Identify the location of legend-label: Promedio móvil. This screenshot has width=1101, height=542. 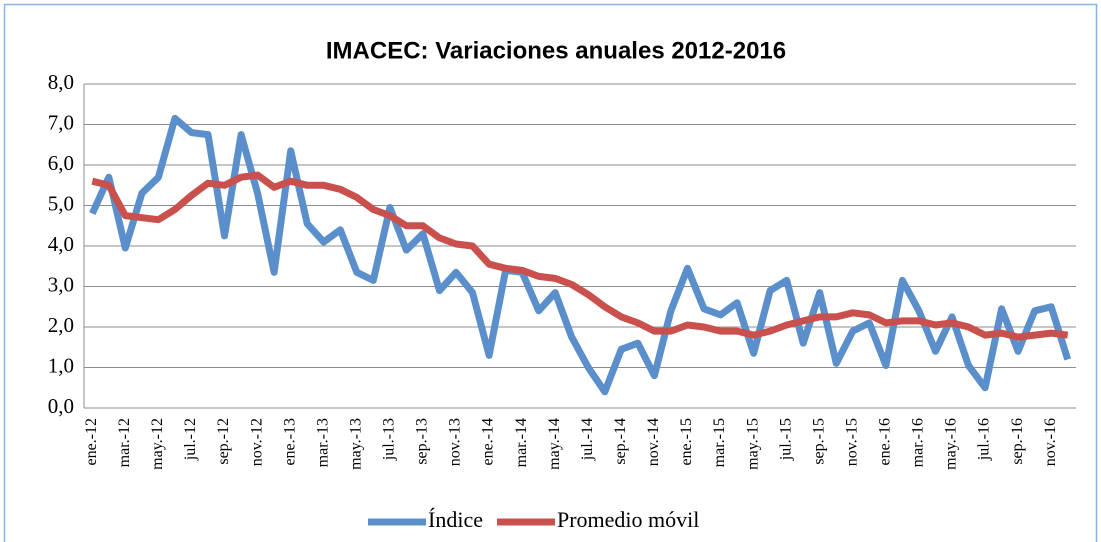
(628, 519).